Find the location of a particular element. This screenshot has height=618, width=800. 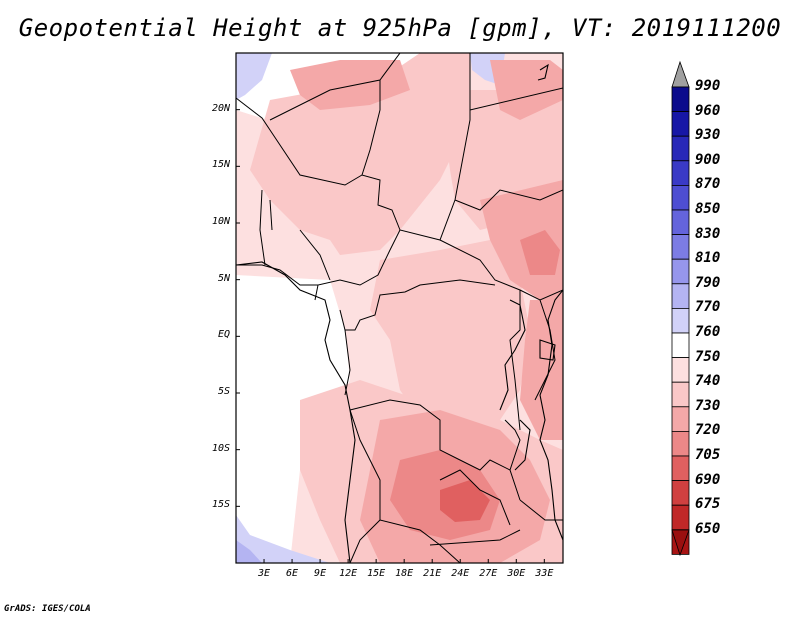

colorbar-label: 790 is located at coordinates (708, 282).